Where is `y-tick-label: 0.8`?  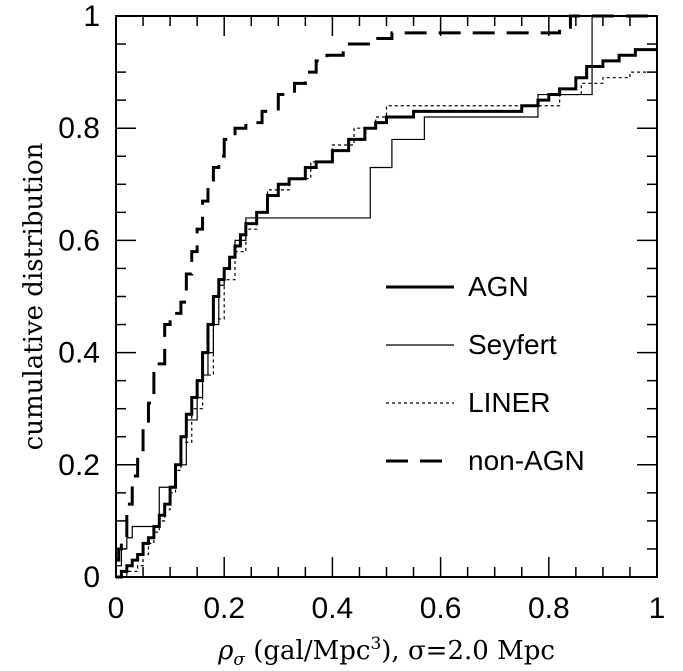 y-tick-label: 0.8 is located at coordinates (79, 128).